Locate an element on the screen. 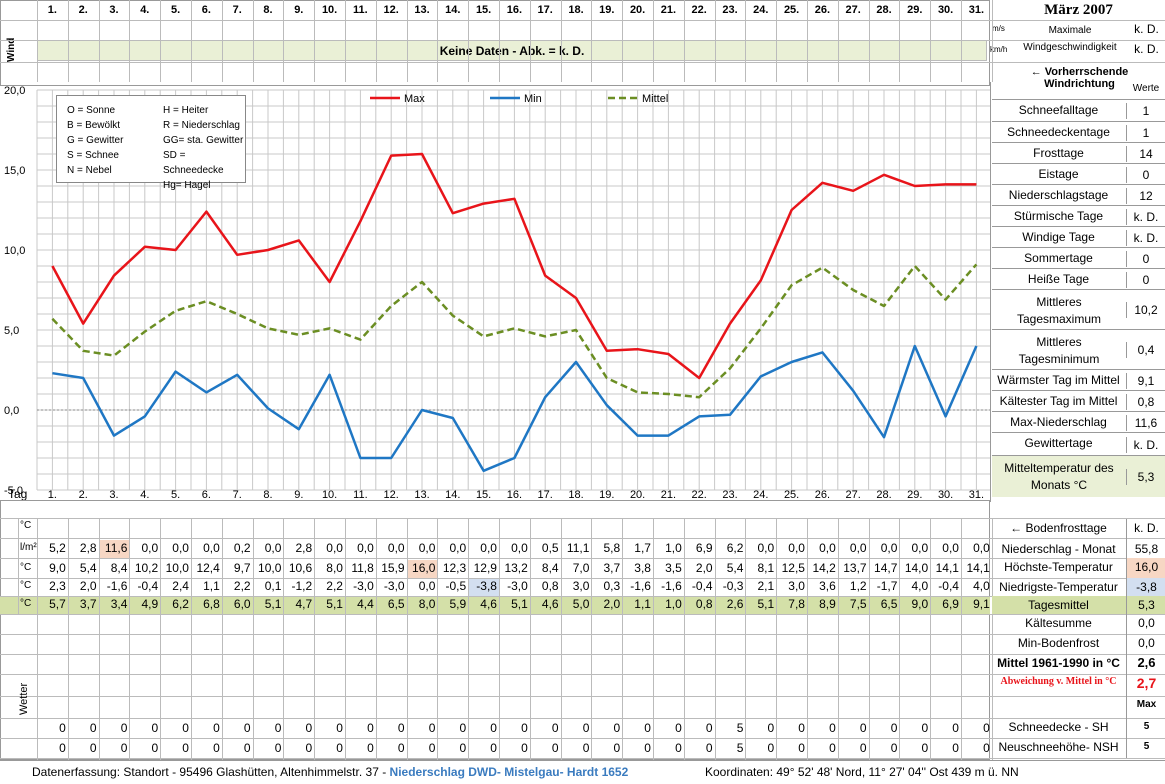 The image size is (1165, 784). day-axis-label: 7. is located at coordinates (237, 495).